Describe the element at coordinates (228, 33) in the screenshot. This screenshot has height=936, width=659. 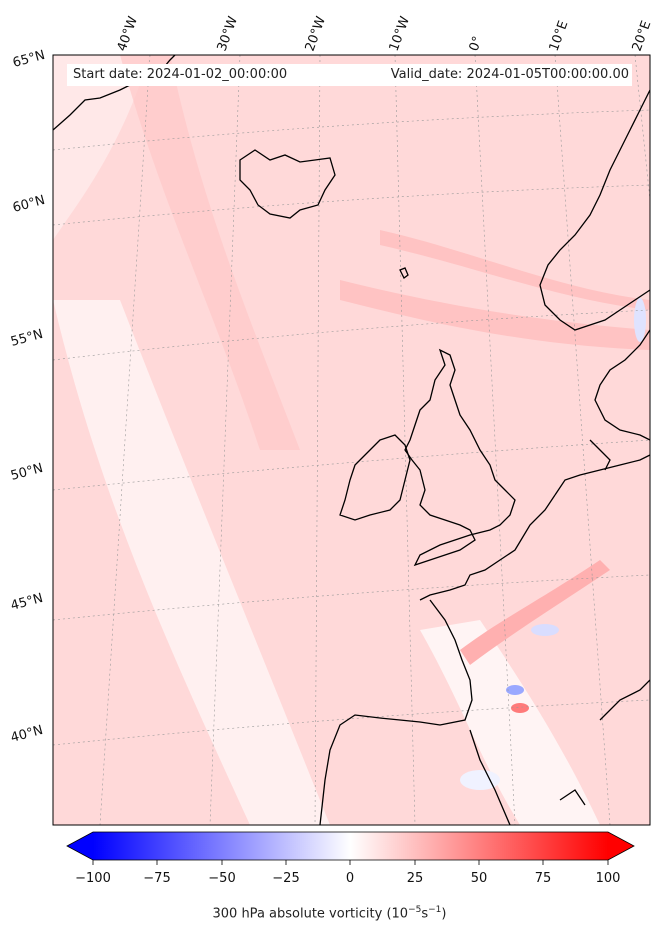
I see `lon-label-30w: 30°W` at that location.